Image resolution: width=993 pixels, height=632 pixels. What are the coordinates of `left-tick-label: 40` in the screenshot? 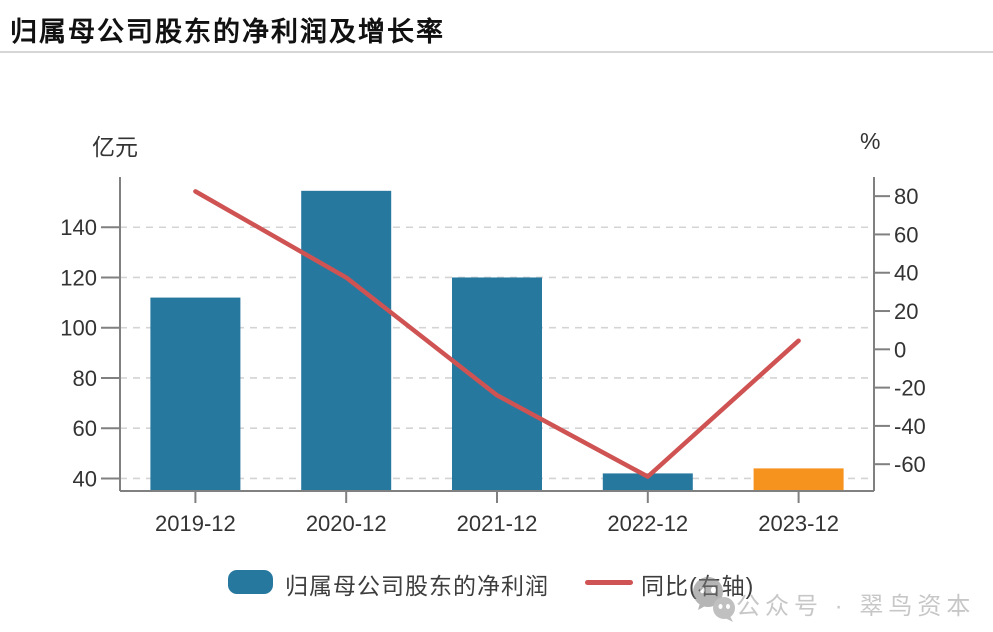 It's located at (85, 478).